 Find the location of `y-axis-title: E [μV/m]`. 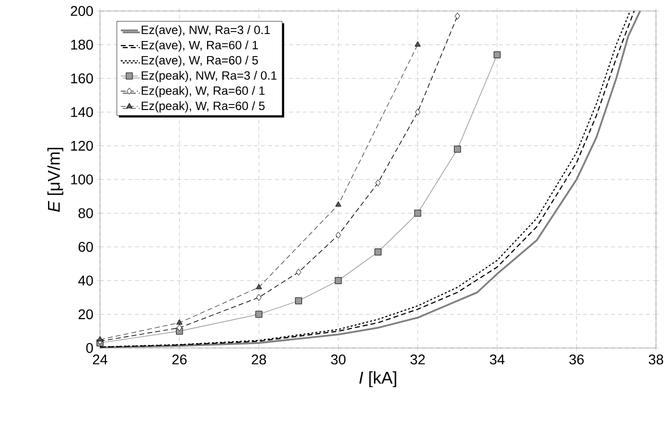

y-axis-title: E [μV/m] is located at coordinates (55, 180).